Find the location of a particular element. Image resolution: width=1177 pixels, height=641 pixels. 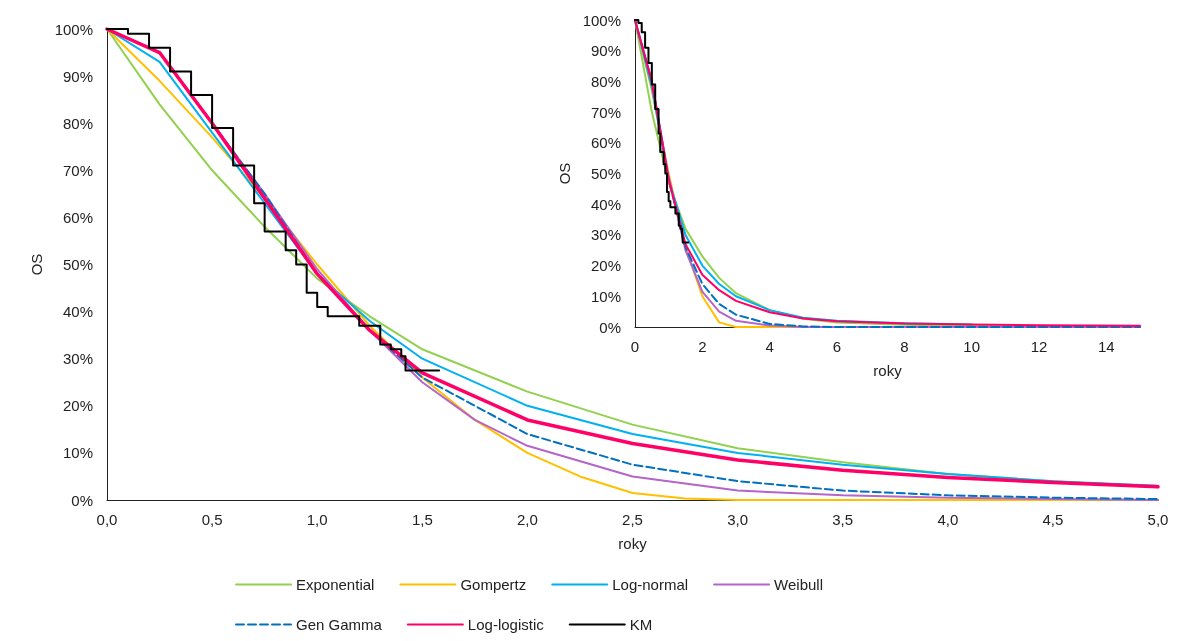

x-tick-label: 0,5 is located at coordinates (212, 519).